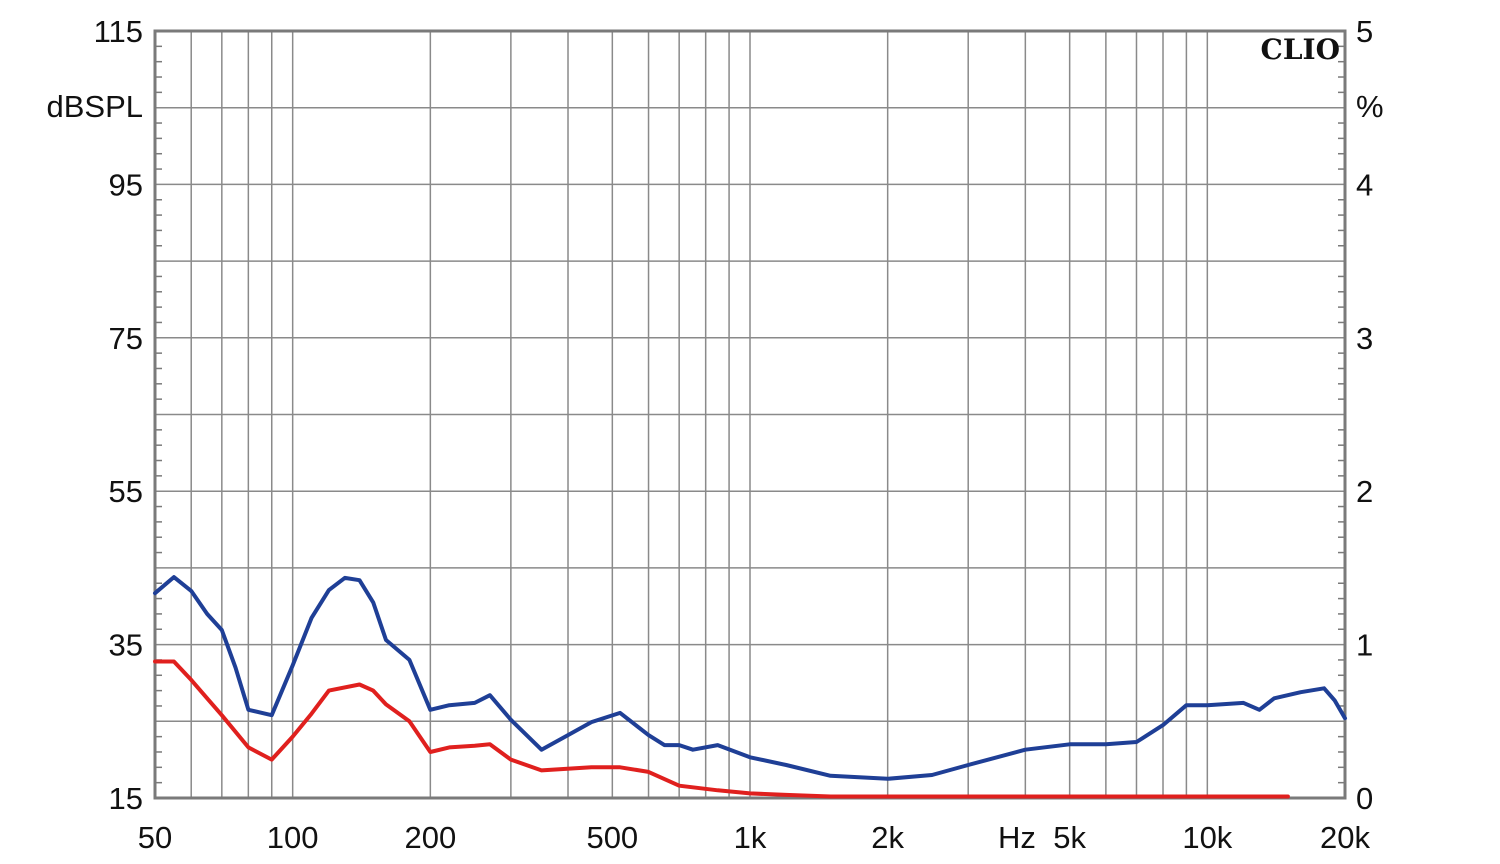 Image resolution: width=1500 pixels, height=864 pixels. I want to click on x-tick-label: 200, so click(430, 837).